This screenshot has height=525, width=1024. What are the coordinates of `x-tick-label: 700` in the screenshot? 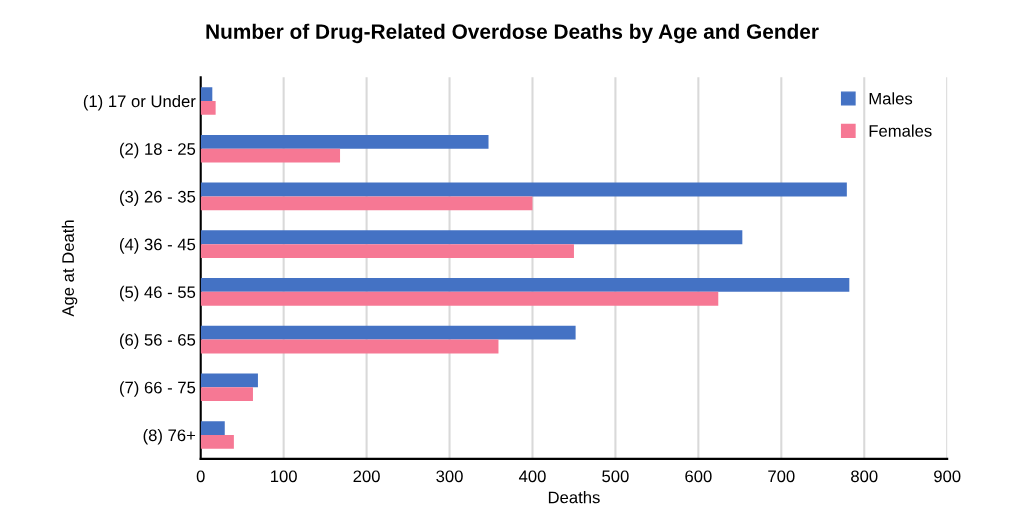 It's located at (781, 476).